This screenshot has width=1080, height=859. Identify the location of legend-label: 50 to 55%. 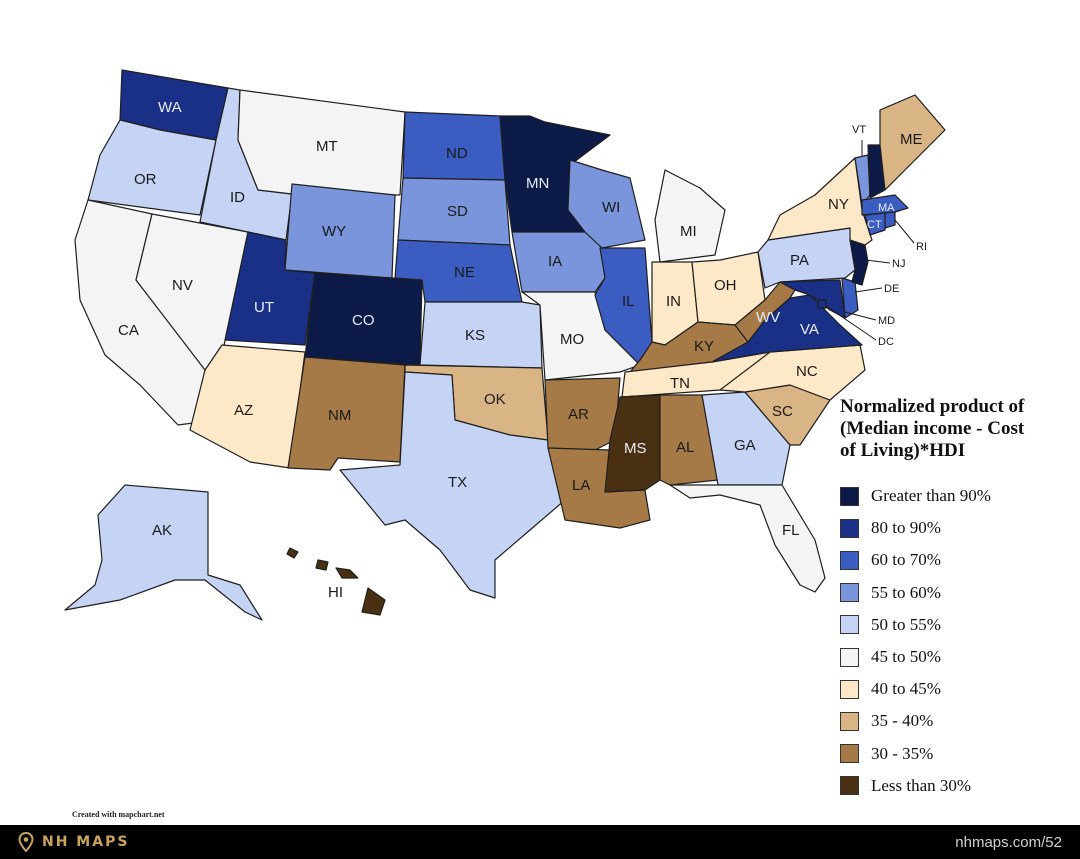
(906, 624).